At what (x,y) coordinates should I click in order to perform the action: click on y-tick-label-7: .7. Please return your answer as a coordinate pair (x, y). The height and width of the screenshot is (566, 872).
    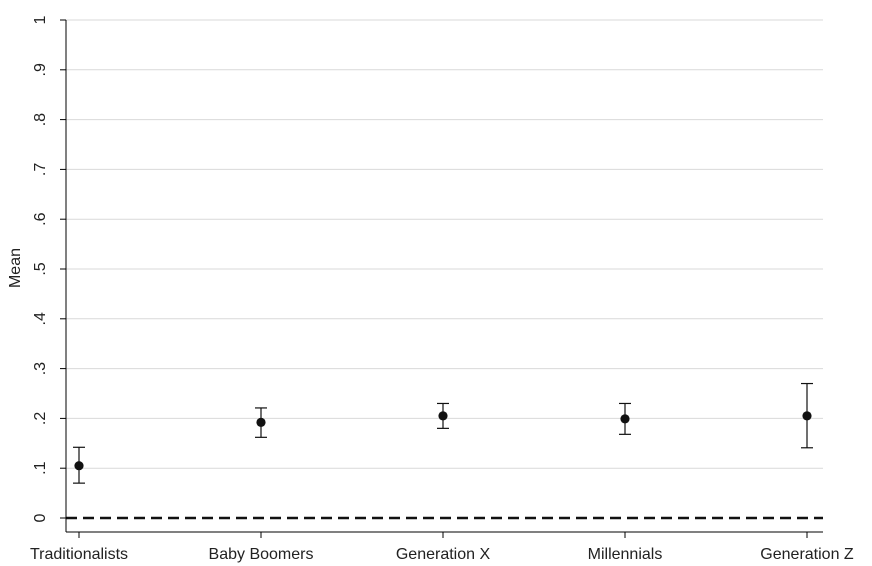
    Looking at the image, I should click on (40, 169).